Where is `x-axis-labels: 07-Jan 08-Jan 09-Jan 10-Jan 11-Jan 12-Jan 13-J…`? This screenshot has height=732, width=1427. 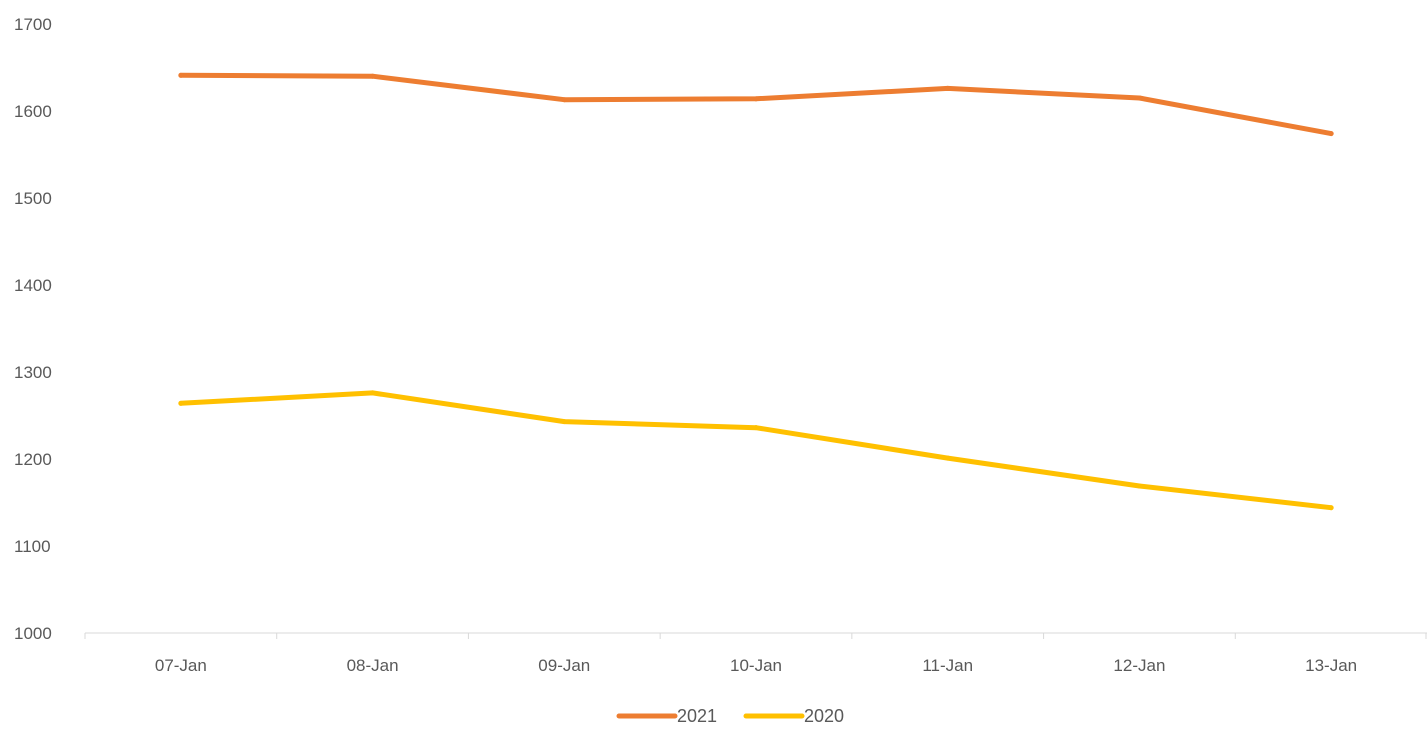 x-axis-labels: 07-Jan 08-Jan 09-Jan 10-Jan 11-Jan 12-Jan 13-J… is located at coordinates (756, 665).